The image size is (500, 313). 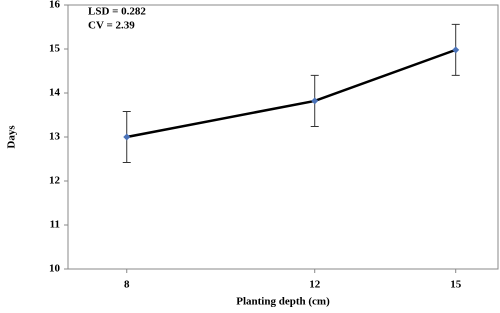 I want to click on x-tick-label: 8, so click(x=127, y=285).